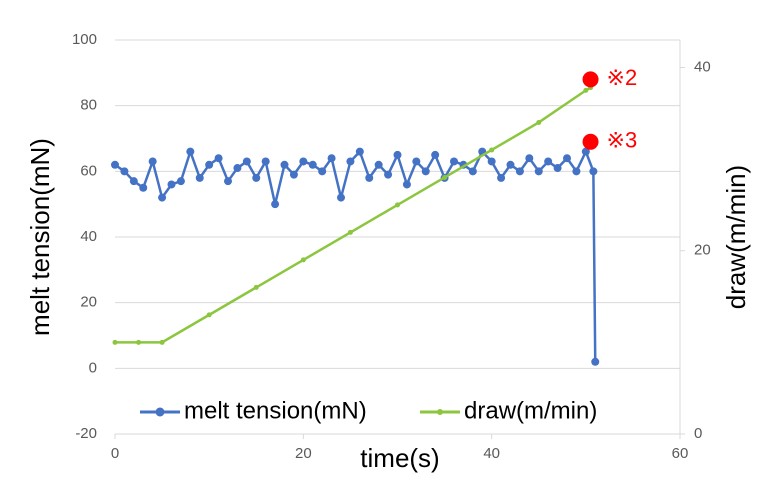 Image resolution: width=781 pixels, height=484 pixels. What do you see at coordinates (680, 453) in the screenshot?
I see `x-tick-label: 60` at bounding box center [680, 453].